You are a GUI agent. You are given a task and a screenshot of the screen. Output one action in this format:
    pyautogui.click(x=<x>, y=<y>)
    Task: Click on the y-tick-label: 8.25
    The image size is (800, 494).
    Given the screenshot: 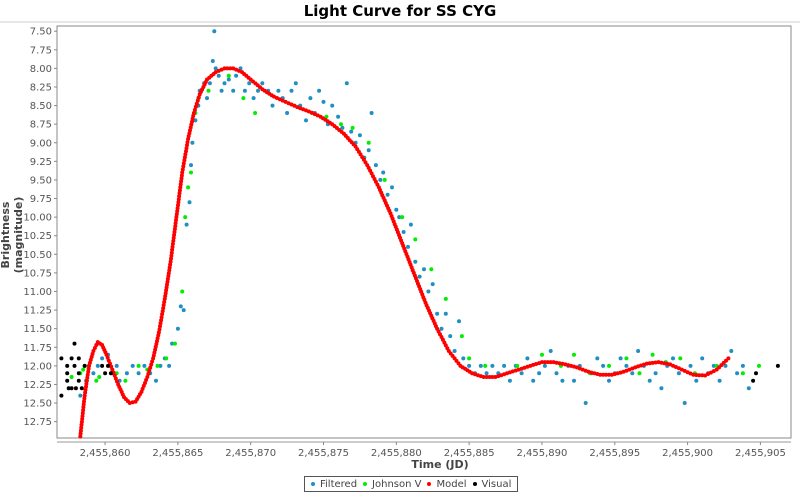 What is the action you would take?
    pyautogui.click(x=41, y=87)
    